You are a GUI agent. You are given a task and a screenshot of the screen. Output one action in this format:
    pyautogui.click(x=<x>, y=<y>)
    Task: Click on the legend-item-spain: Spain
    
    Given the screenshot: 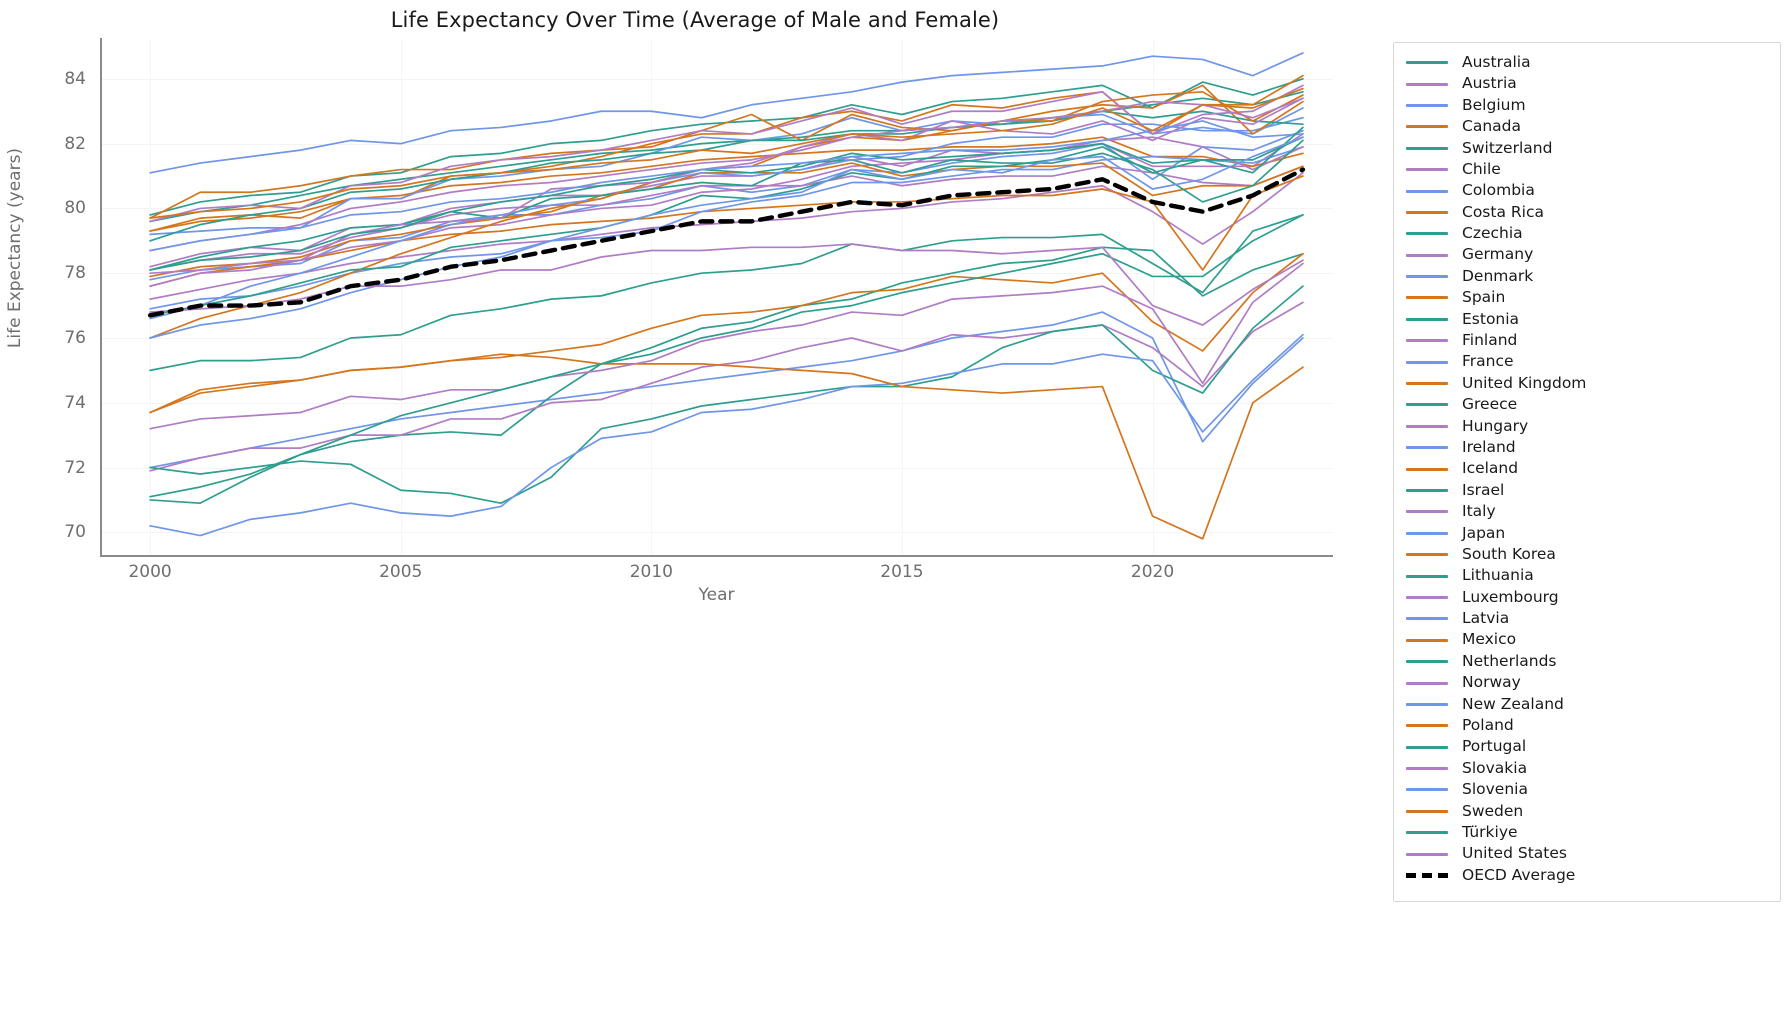 What is the action you would take?
    pyautogui.click(x=1588, y=297)
    